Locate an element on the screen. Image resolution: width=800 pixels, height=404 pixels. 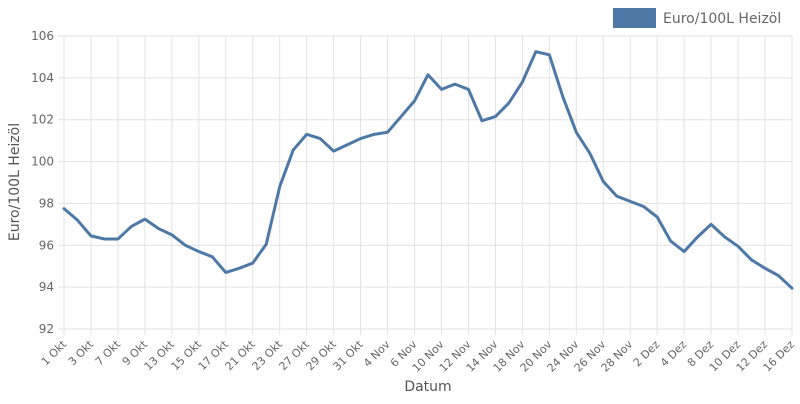
x-tick-label: 3 Okt is located at coordinates (81, 352).